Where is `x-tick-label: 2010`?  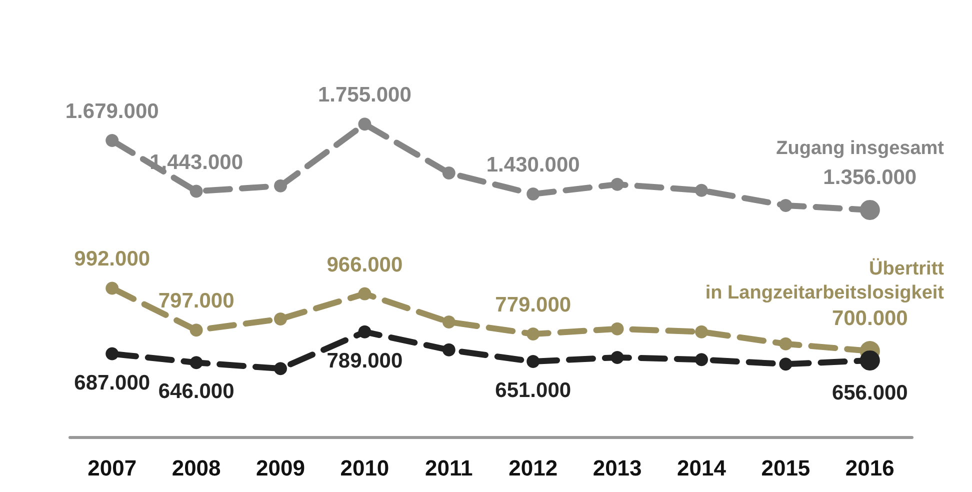
x-tick-label: 2010 is located at coordinates (365, 468).